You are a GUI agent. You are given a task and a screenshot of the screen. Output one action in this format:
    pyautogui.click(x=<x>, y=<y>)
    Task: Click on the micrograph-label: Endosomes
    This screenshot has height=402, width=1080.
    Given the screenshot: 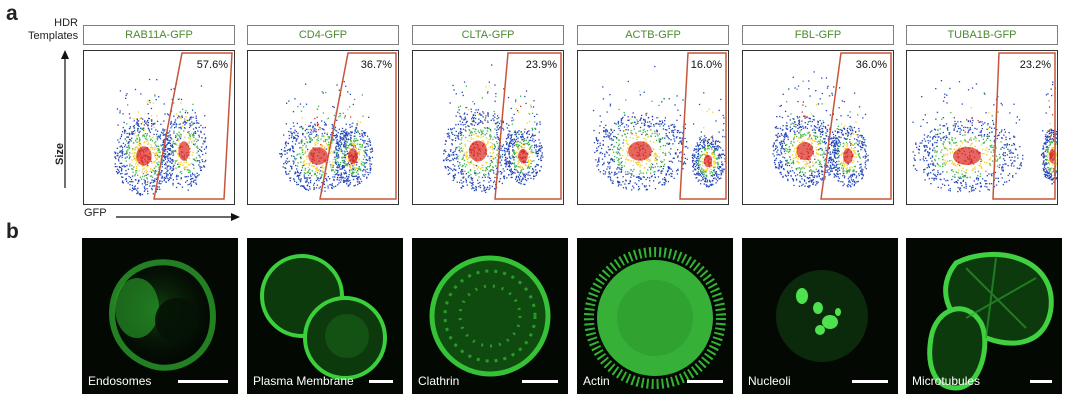 What is the action you would take?
    pyautogui.click(x=120, y=381)
    